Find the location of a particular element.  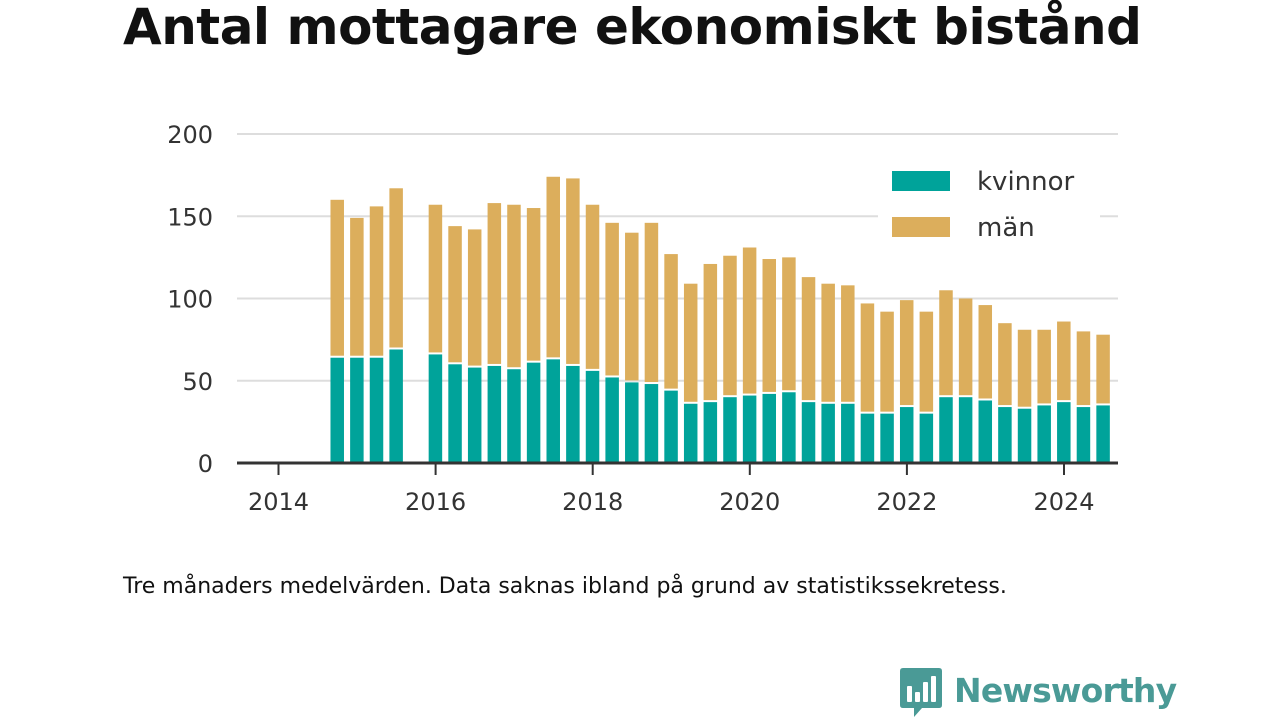

logo-text: Newsworthy is located at coordinates (1065, 690).